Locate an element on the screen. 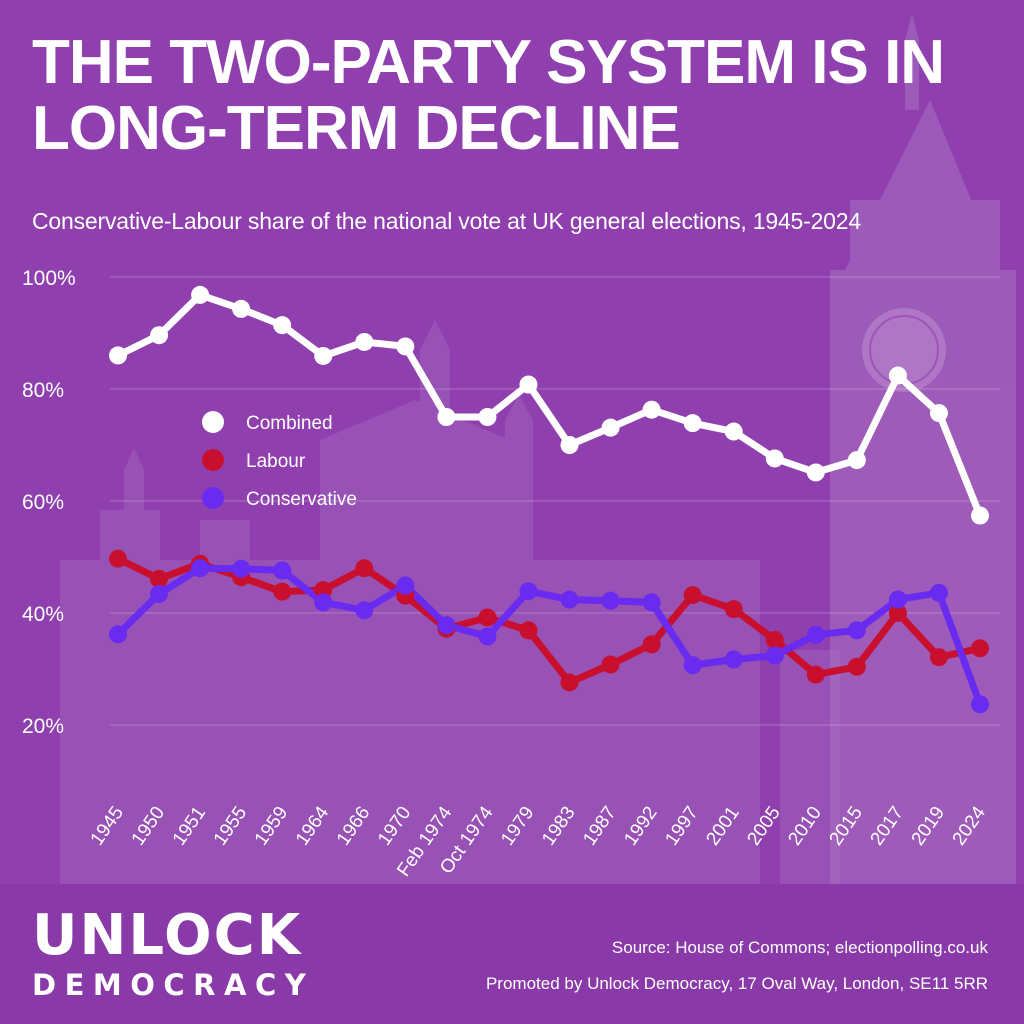 The image size is (1024, 1024). x-tick-label: 1955 is located at coordinates (230, 826).